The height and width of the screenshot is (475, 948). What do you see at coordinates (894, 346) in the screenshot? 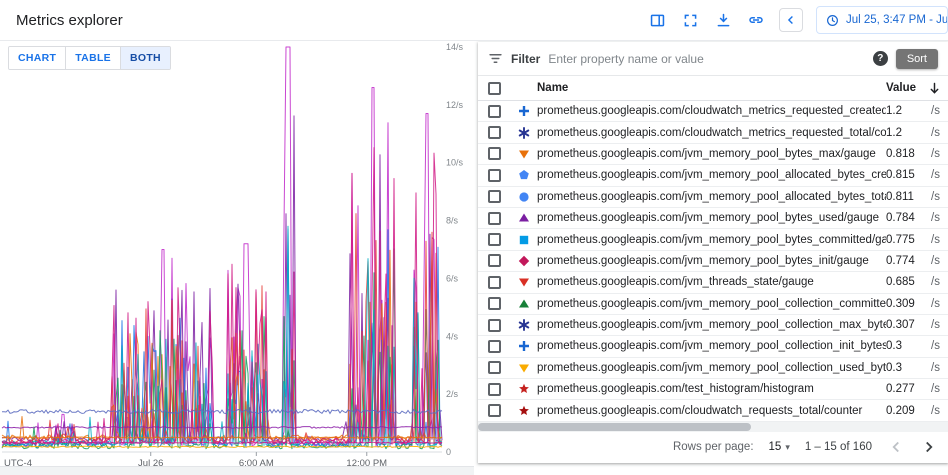
I see `metric-value: 0.3` at bounding box center [894, 346].